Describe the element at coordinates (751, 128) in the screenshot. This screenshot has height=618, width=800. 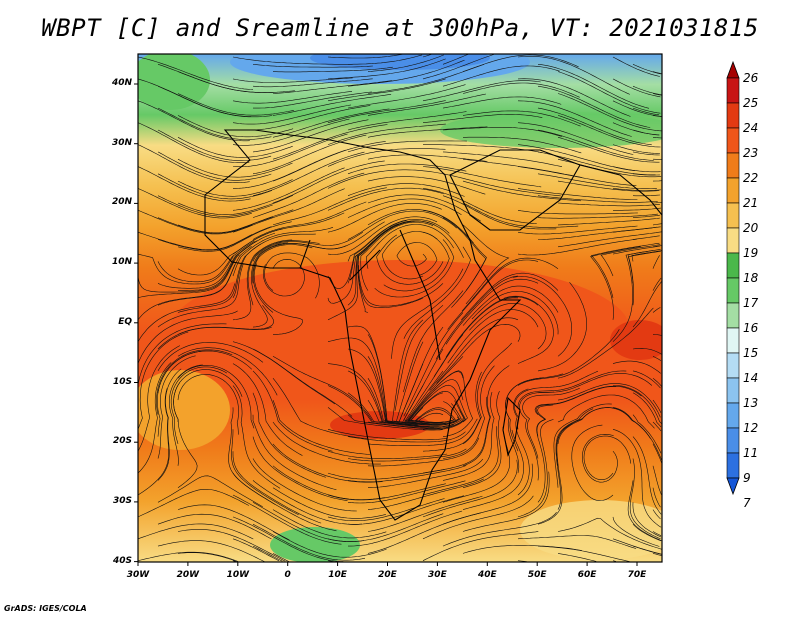
I see `colorbar-label: 24` at that location.